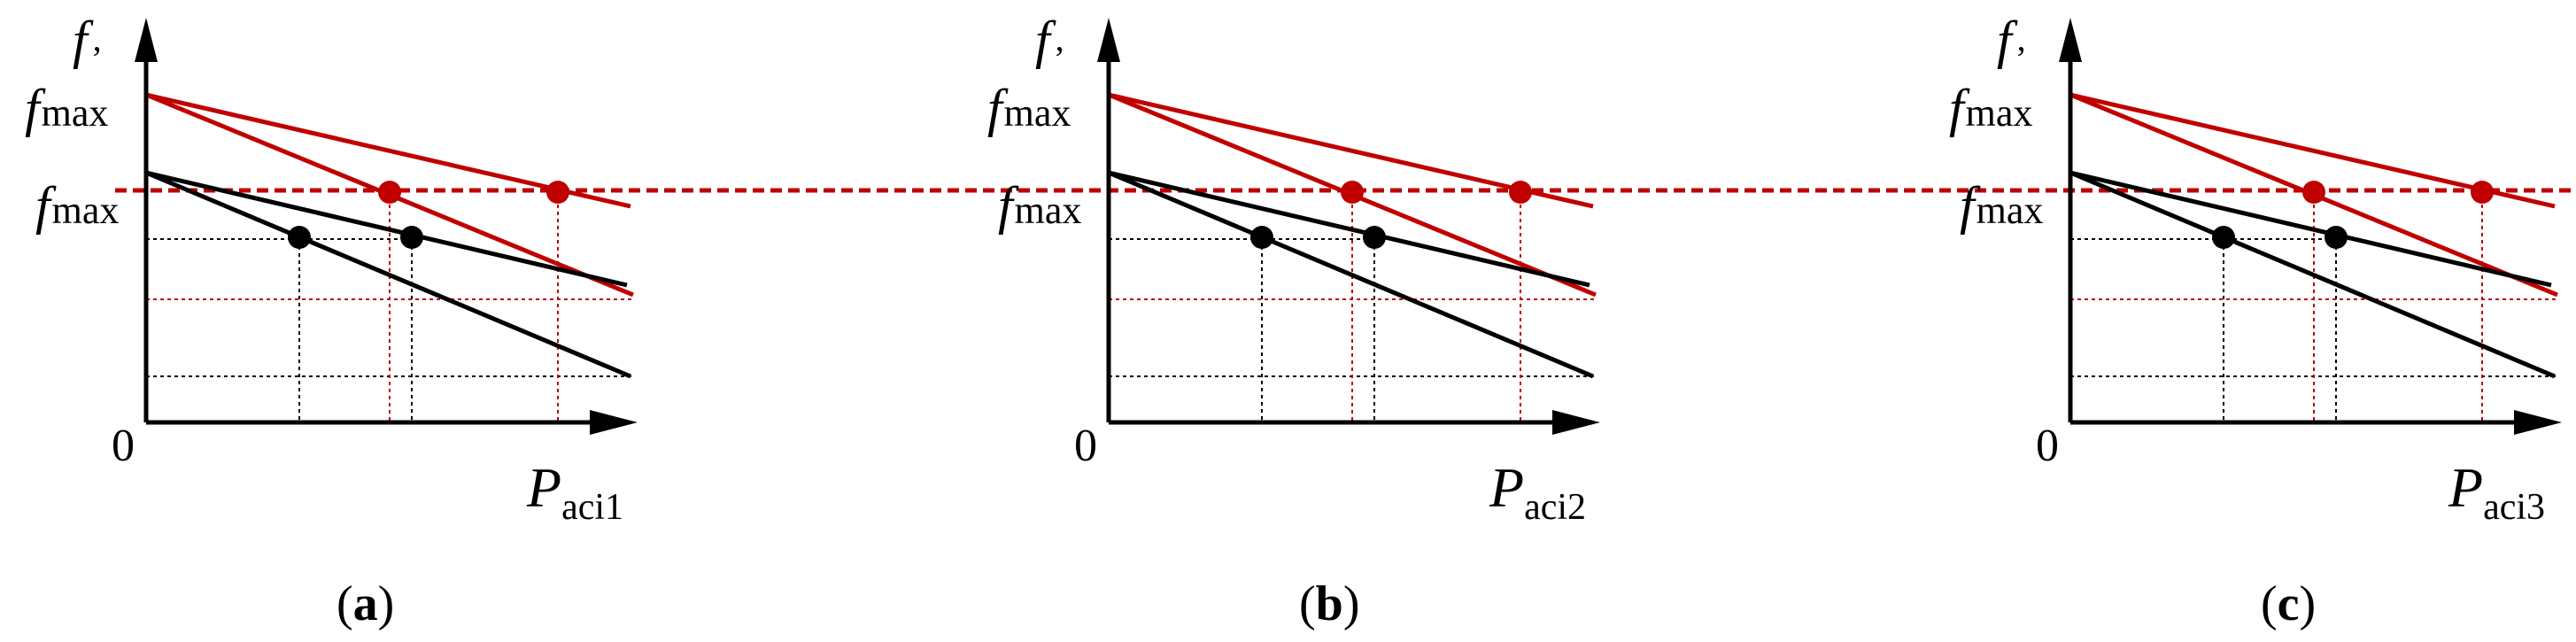 The height and width of the screenshot is (642, 2576). What do you see at coordinates (1537, 492) in the screenshot?
I see `x-axis-label: Paci2` at bounding box center [1537, 492].